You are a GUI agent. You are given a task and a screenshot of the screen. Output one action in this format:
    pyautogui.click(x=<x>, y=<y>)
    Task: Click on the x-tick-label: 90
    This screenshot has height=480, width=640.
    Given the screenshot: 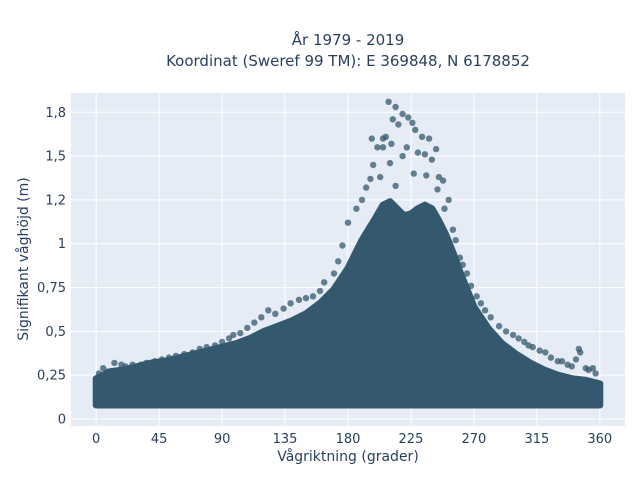 What is the action you would take?
    pyautogui.click(x=222, y=439)
    